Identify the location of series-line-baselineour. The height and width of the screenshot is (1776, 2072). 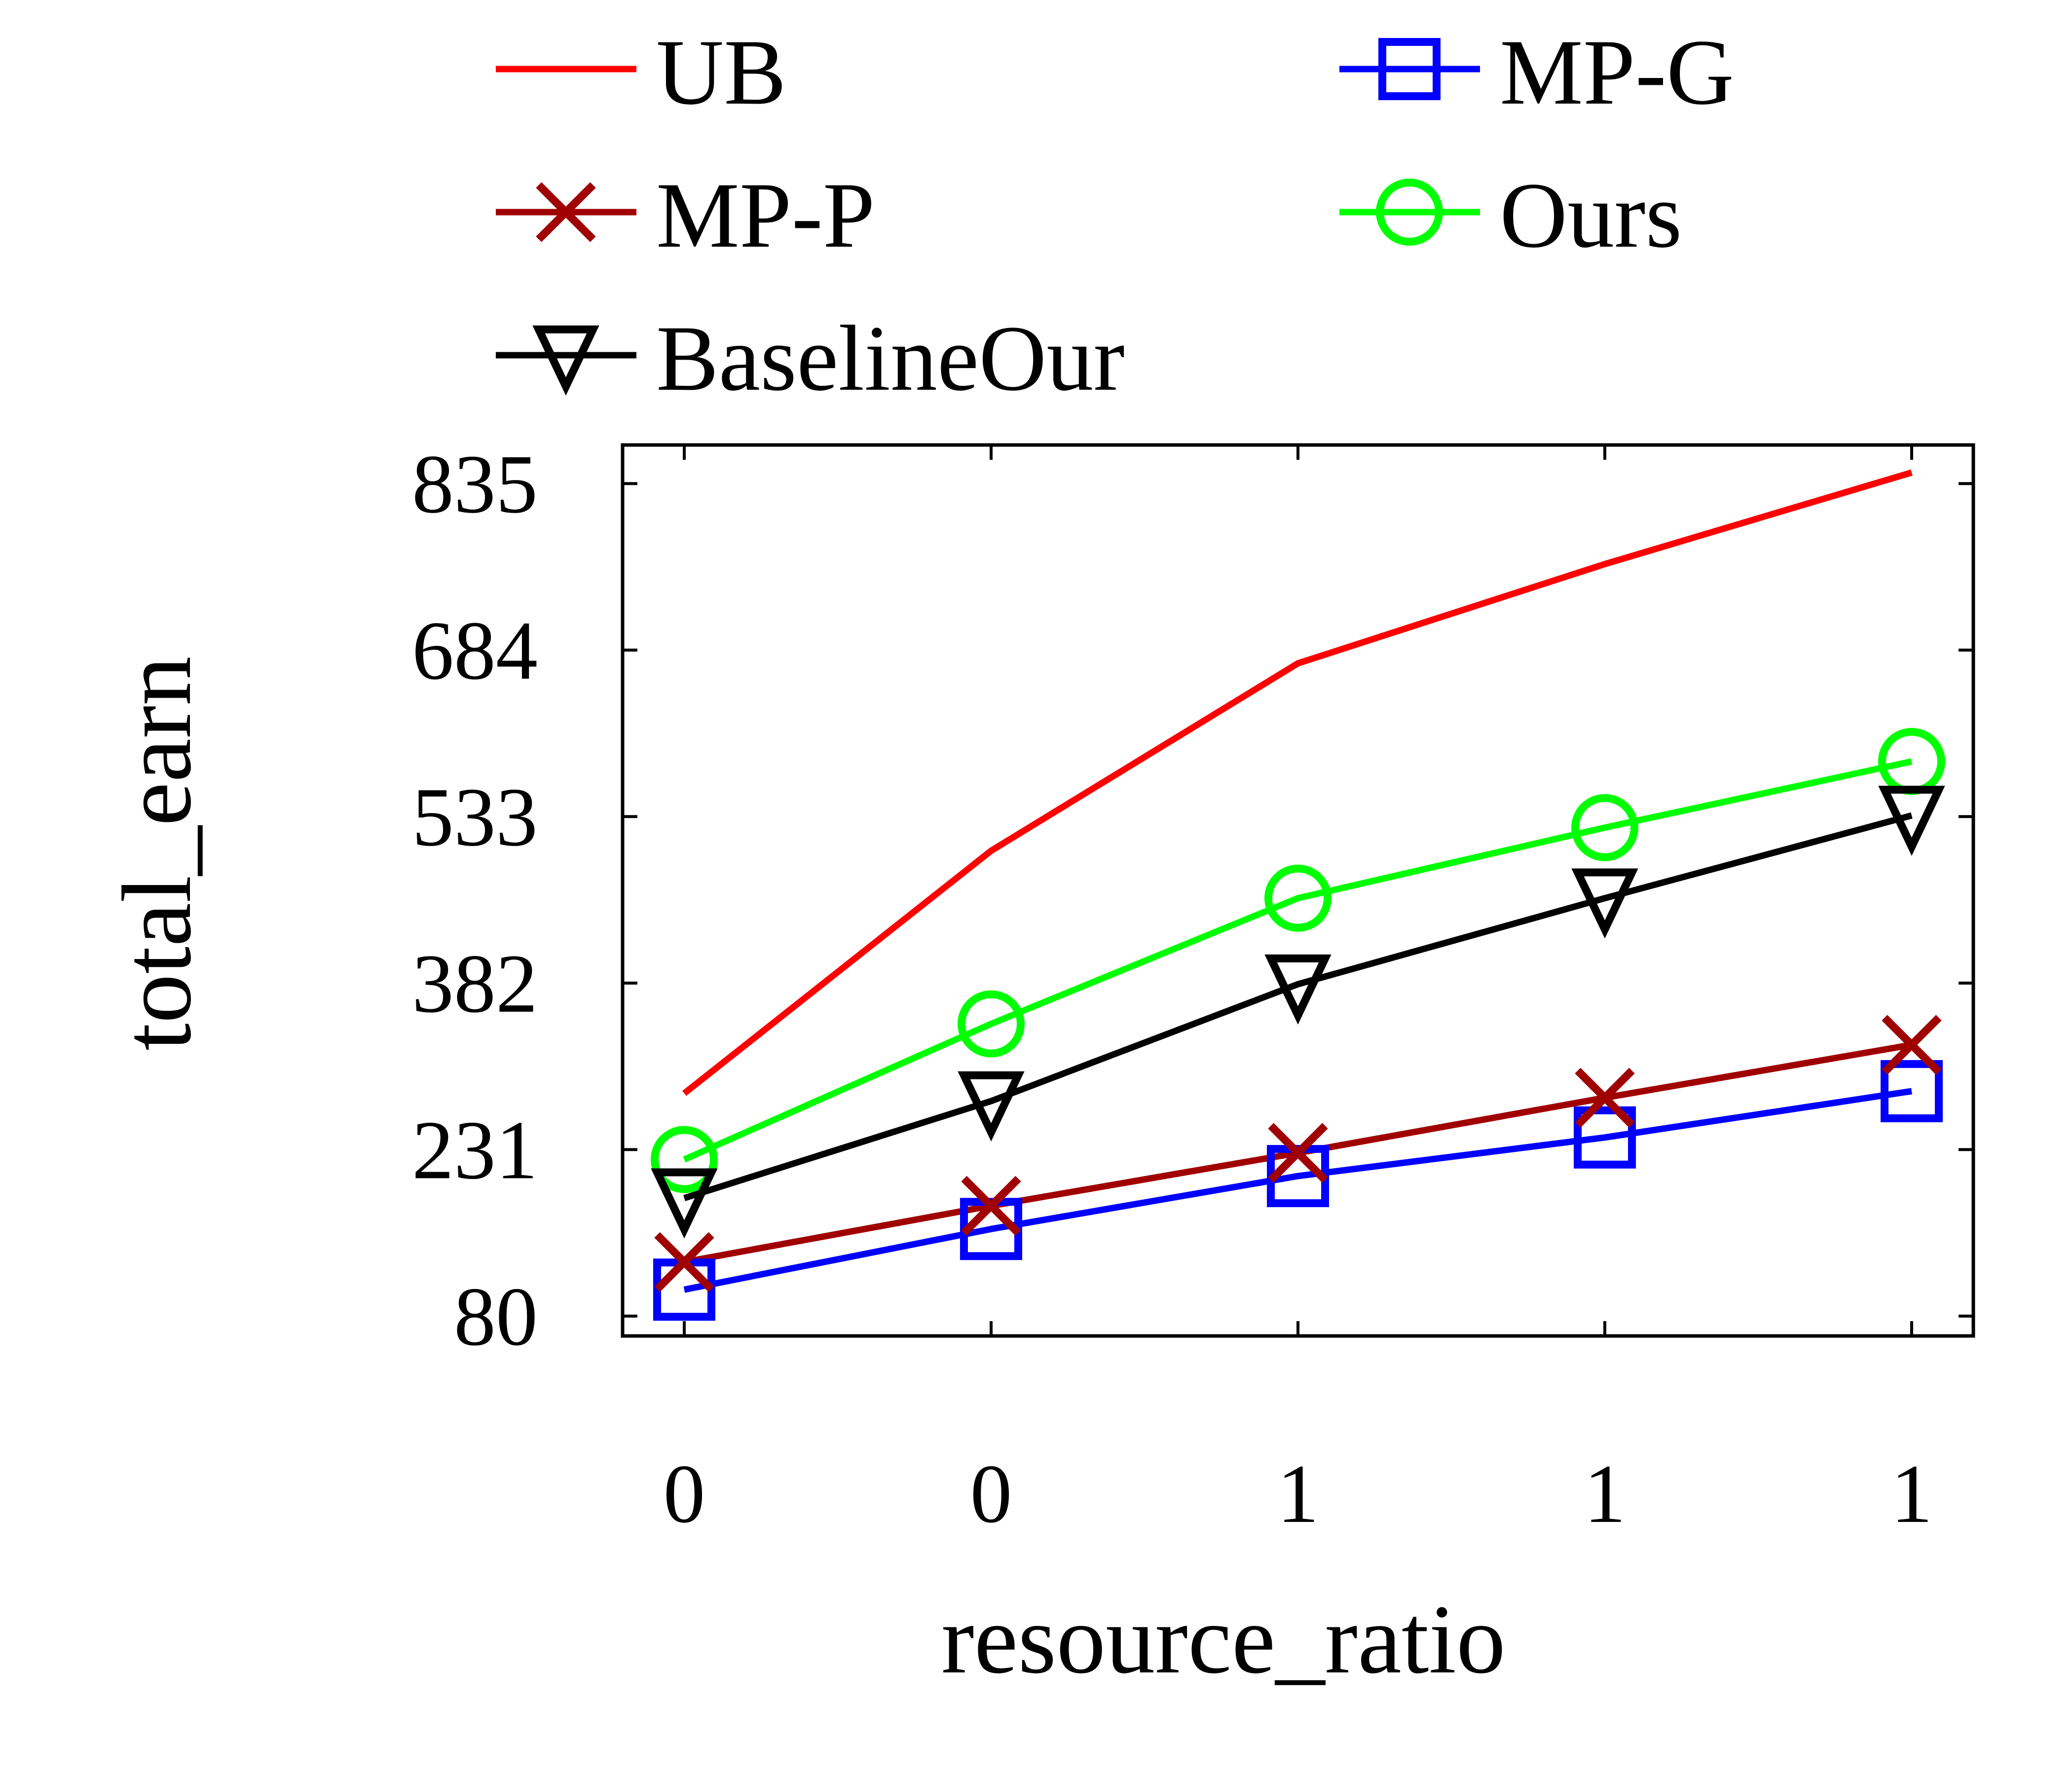
(1298, 1007).